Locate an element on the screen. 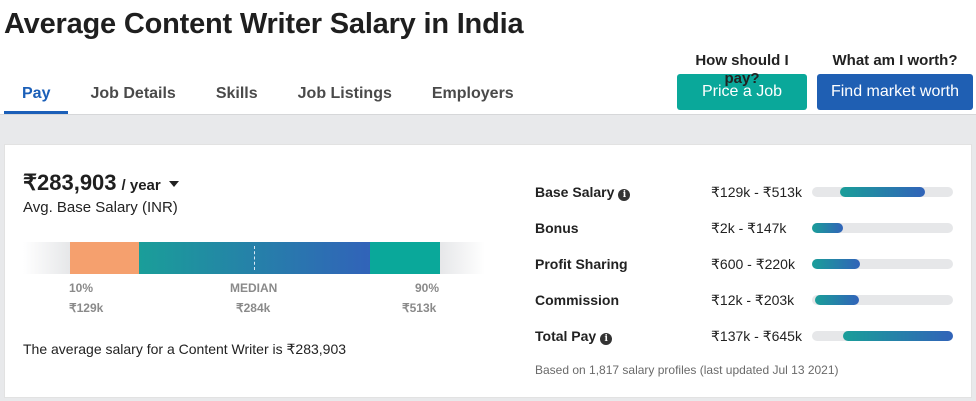  range-fade-right is located at coordinates (462, 258).